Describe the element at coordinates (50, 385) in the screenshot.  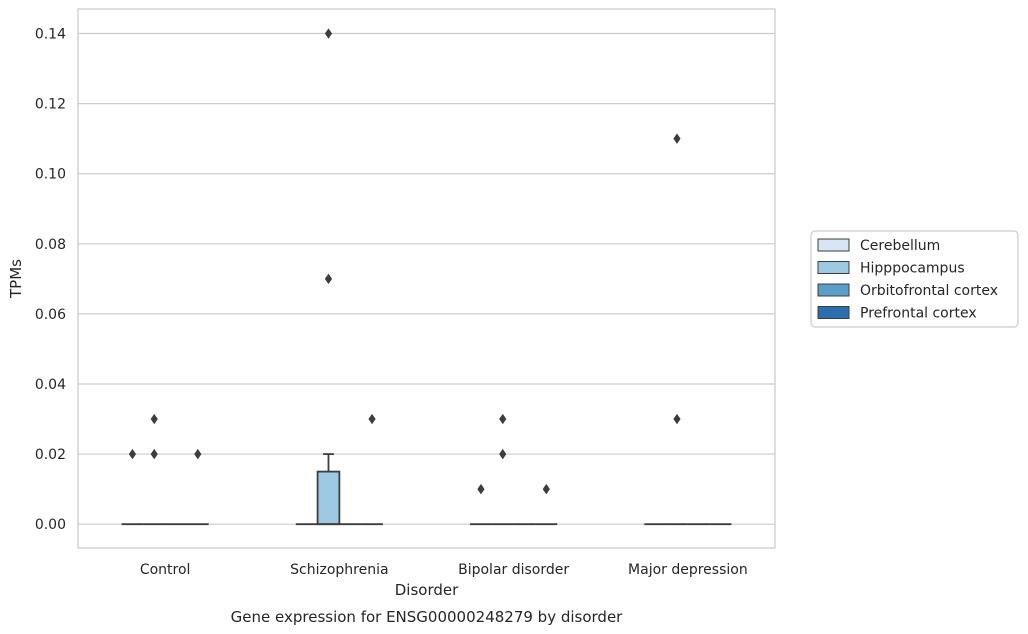
I see `y-tick-label: 0.04` at that location.